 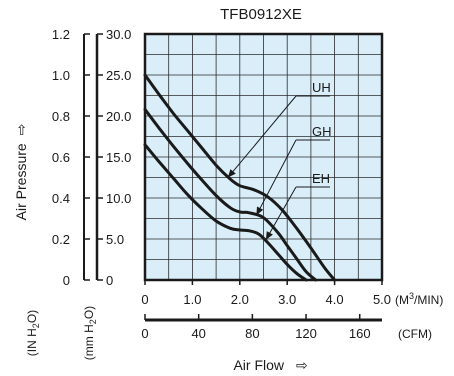 What do you see at coordinates (225, 212) in the screenshot?
I see `series-line-eh` at bounding box center [225, 212].